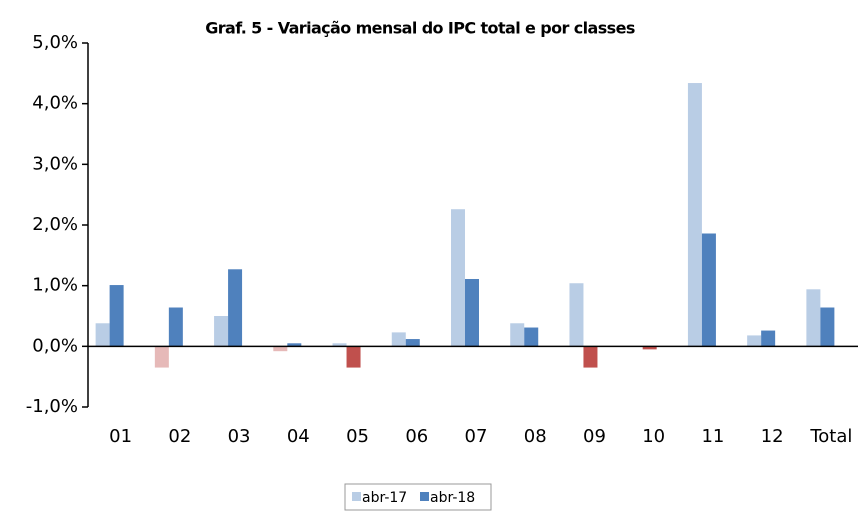 The width and height of the screenshot is (858, 511). I want to click on y-tick-label: 5,0%, so click(55, 42).